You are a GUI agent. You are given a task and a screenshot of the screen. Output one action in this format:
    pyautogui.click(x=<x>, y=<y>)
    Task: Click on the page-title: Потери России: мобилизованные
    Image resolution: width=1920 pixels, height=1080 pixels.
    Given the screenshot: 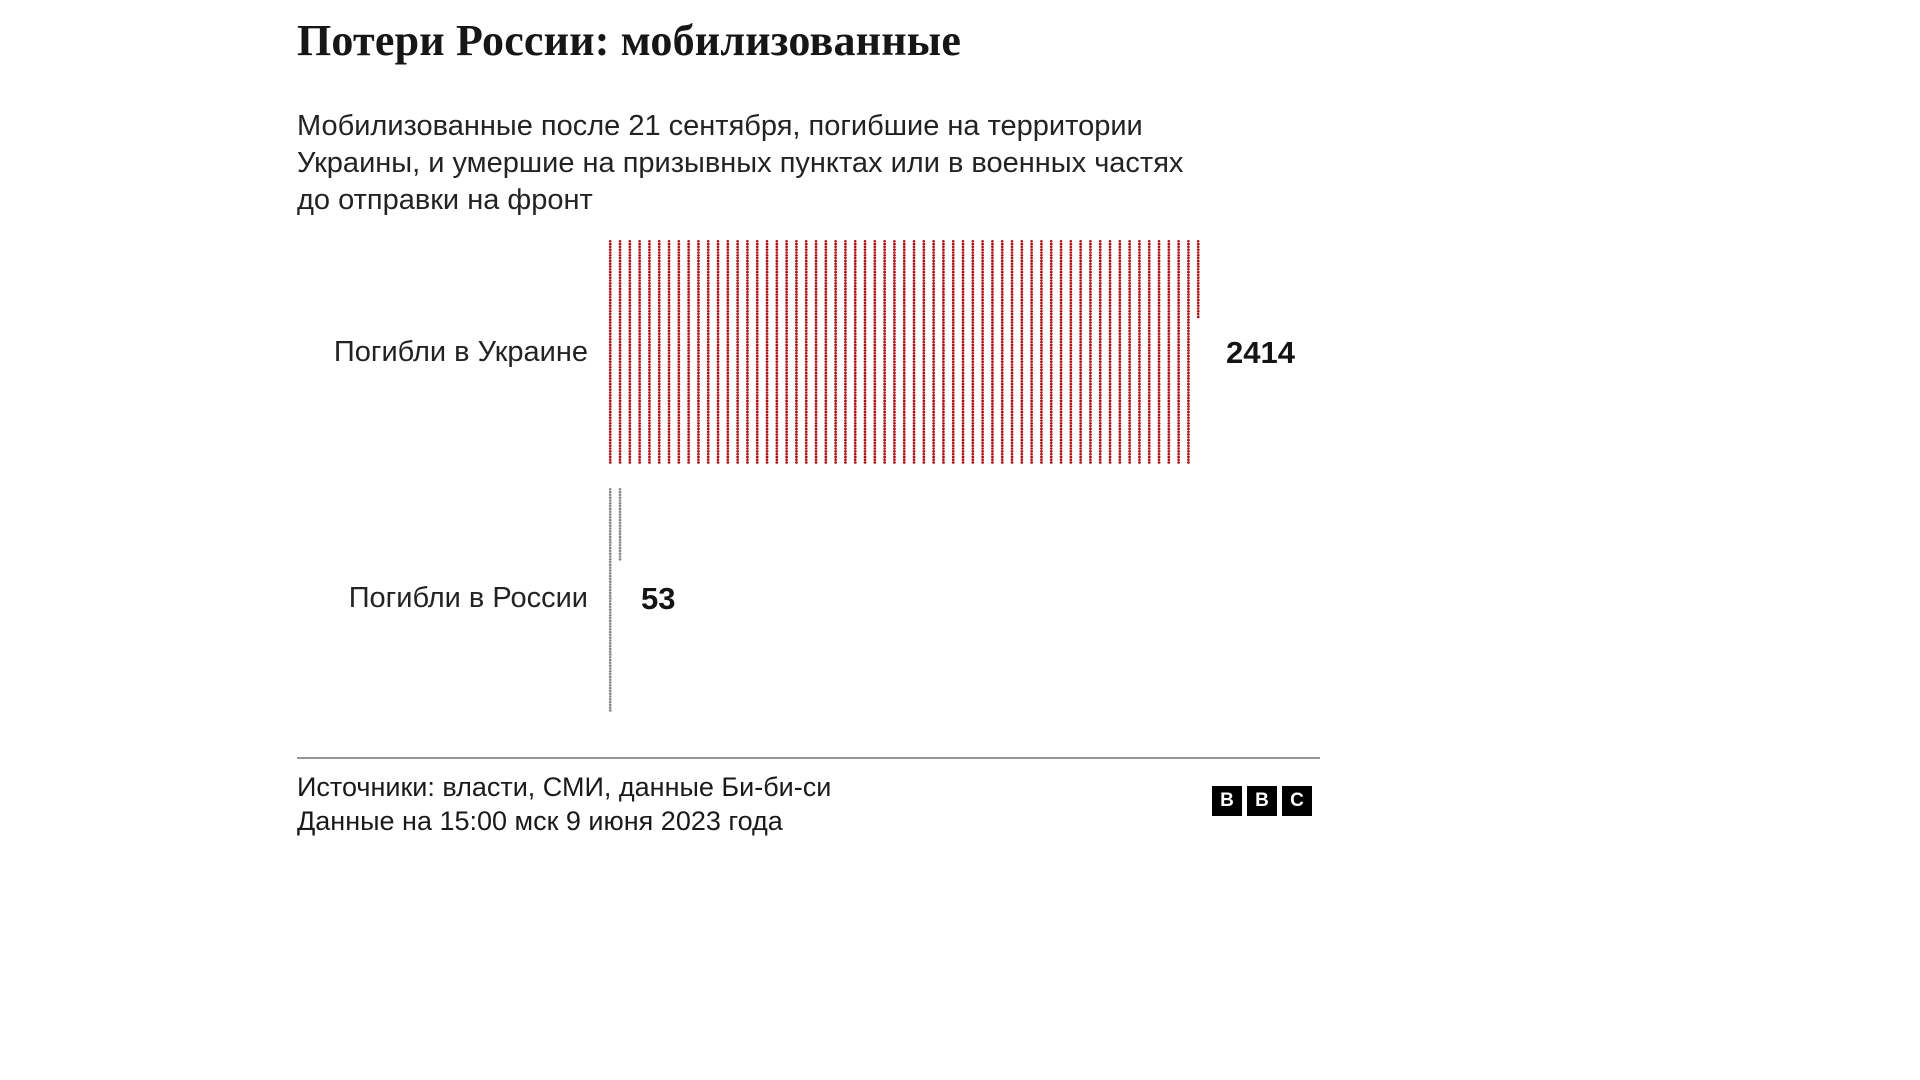 What is the action you would take?
    pyautogui.click(x=629, y=40)
    